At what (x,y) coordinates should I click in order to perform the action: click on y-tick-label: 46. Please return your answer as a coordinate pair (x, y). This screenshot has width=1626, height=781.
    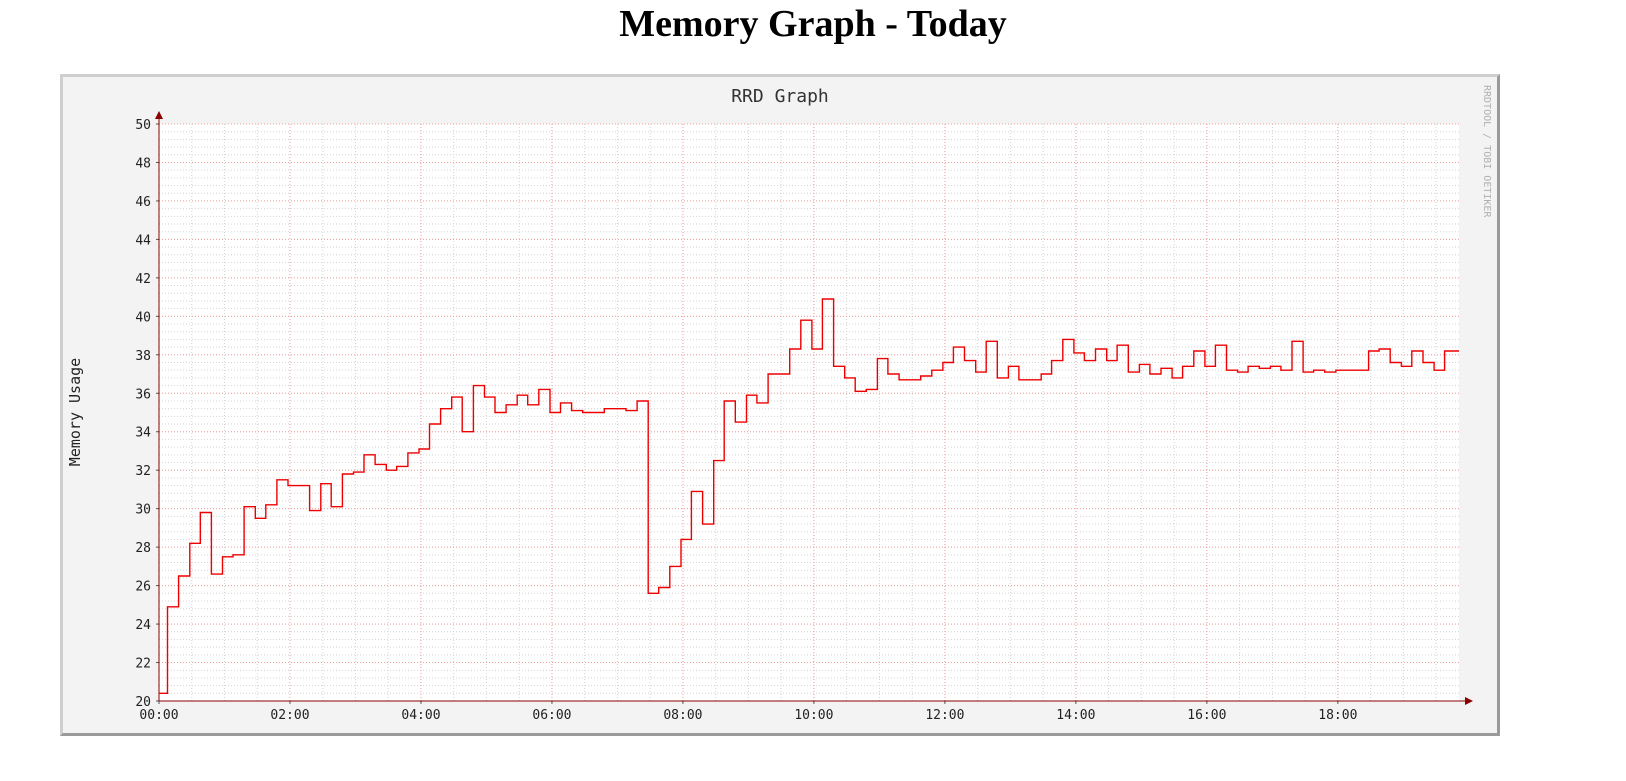
    Looking at the image, I should click on (143, 202).